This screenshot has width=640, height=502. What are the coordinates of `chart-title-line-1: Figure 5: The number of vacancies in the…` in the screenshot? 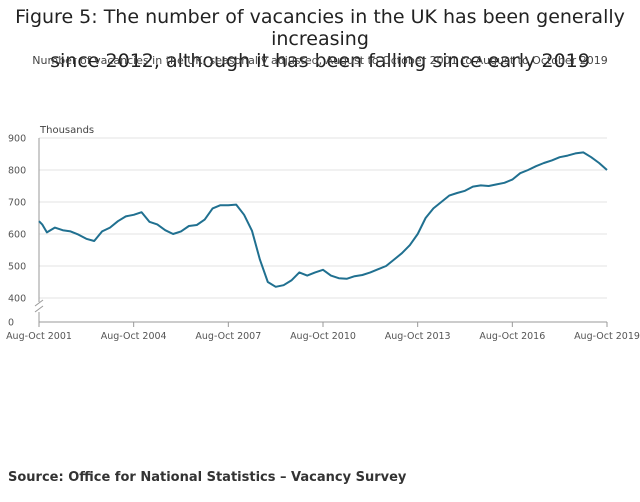 It's located at (320, 28).